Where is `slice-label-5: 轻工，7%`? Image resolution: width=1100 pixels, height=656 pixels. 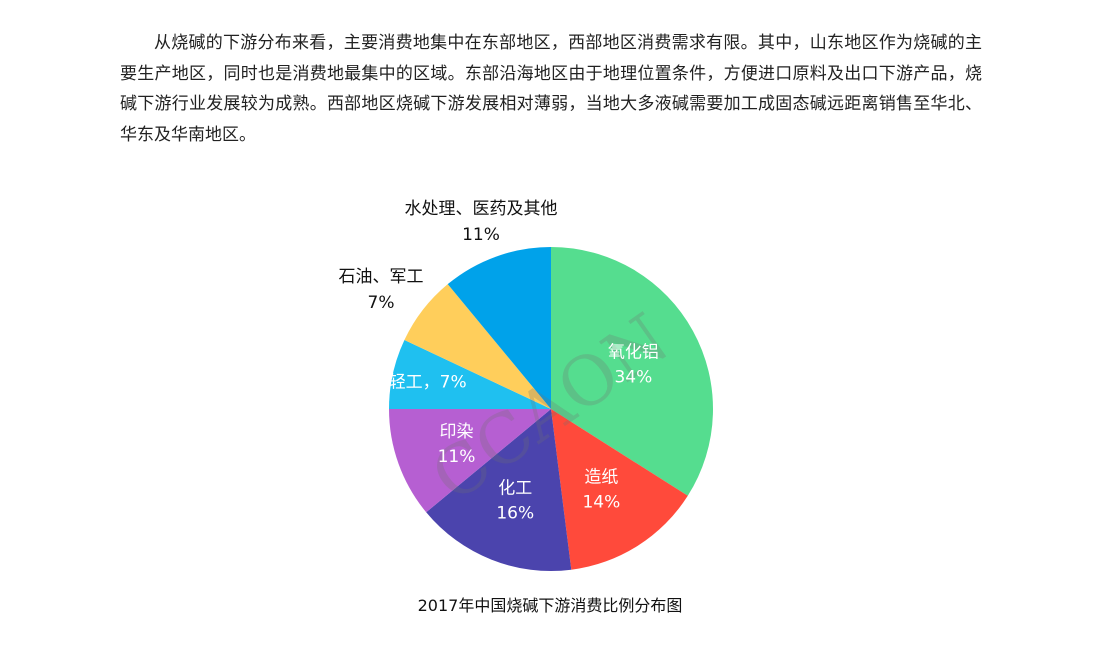
slice-label-5: 轻工，7% is located at coordinates (428, 382).